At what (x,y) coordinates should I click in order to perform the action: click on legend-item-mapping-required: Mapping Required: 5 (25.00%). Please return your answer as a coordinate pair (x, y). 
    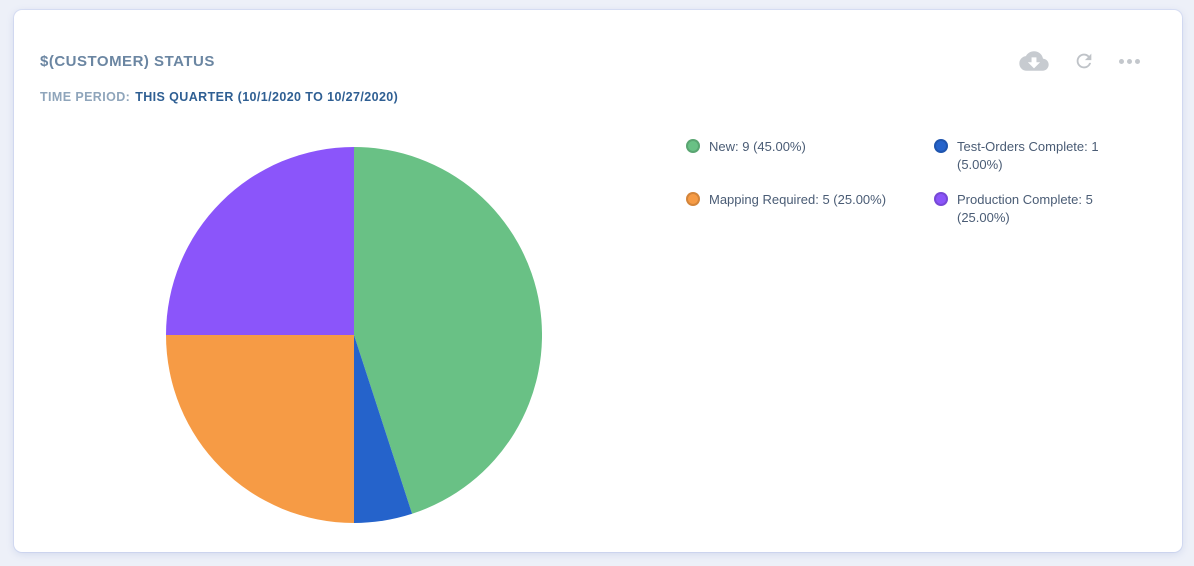
    Looking at the image, I should click on (810, 208).